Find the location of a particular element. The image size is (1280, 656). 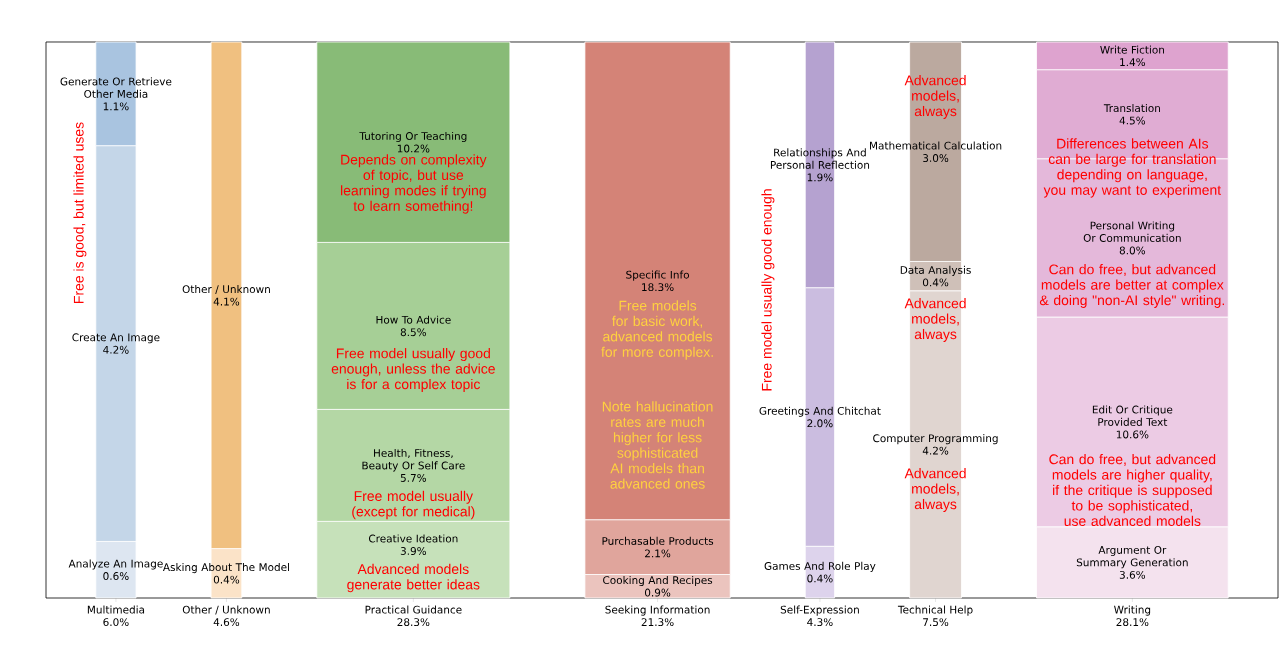

series-label: Generate Or Retrieve Other Media is located at coordinates (116, 87).